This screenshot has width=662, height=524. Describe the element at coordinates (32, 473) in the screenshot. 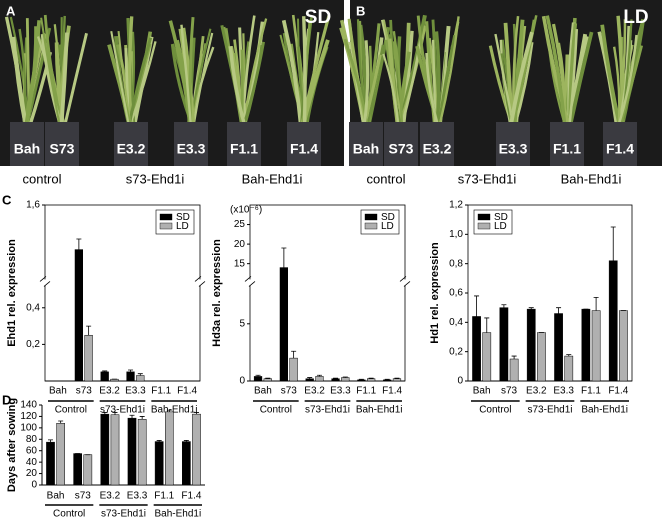

I see `y-tick-label: 20` at that location.